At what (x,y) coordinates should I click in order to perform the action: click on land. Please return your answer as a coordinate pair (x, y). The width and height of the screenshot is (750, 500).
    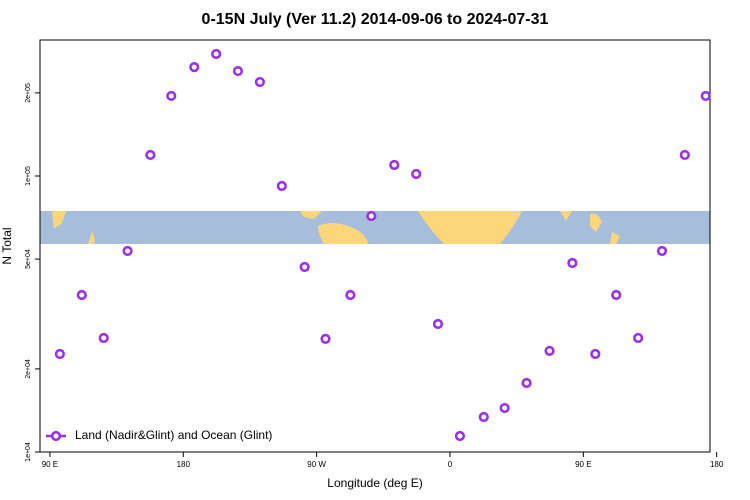
    Looking at the image, I should click on (336, 227).